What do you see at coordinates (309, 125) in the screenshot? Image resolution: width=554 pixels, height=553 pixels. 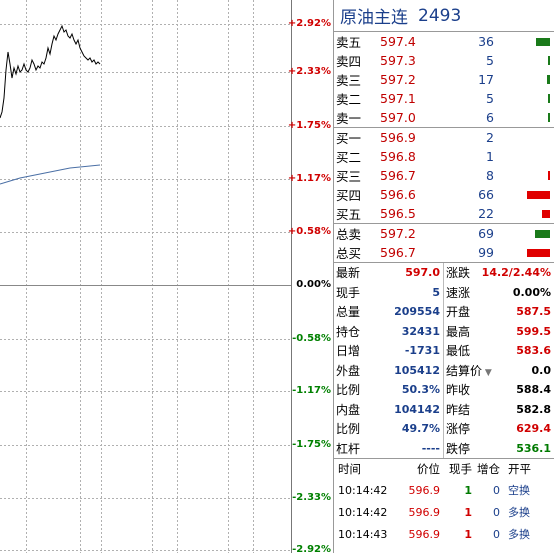 I see `pct-tick-label: +1.75%` at bounding box center [309, 125].